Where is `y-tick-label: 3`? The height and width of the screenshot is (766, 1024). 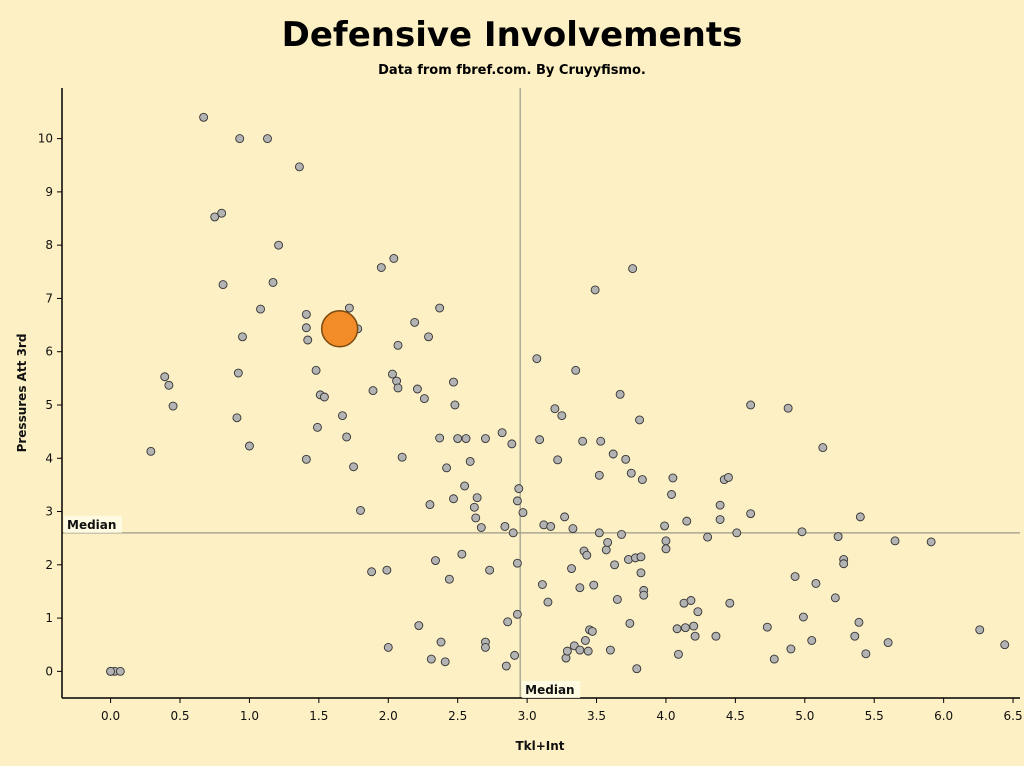
y-tick-label: 3 is located at coordinates (49, 512).